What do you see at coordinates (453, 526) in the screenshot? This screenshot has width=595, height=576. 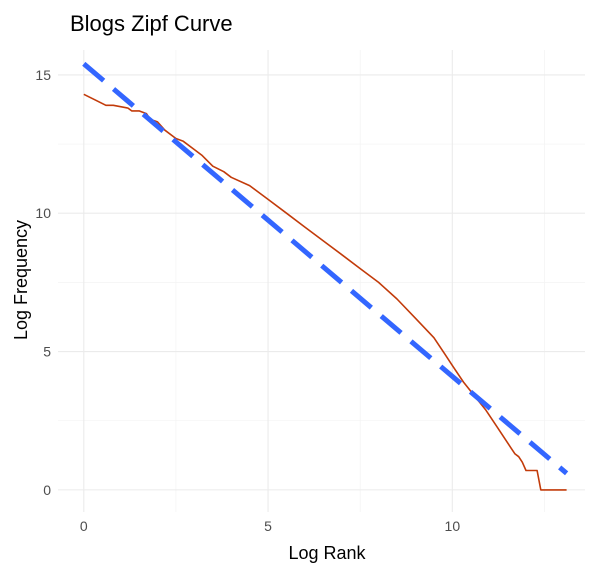 I see `x-tick-label: 10` at bounding box center [453, 526].